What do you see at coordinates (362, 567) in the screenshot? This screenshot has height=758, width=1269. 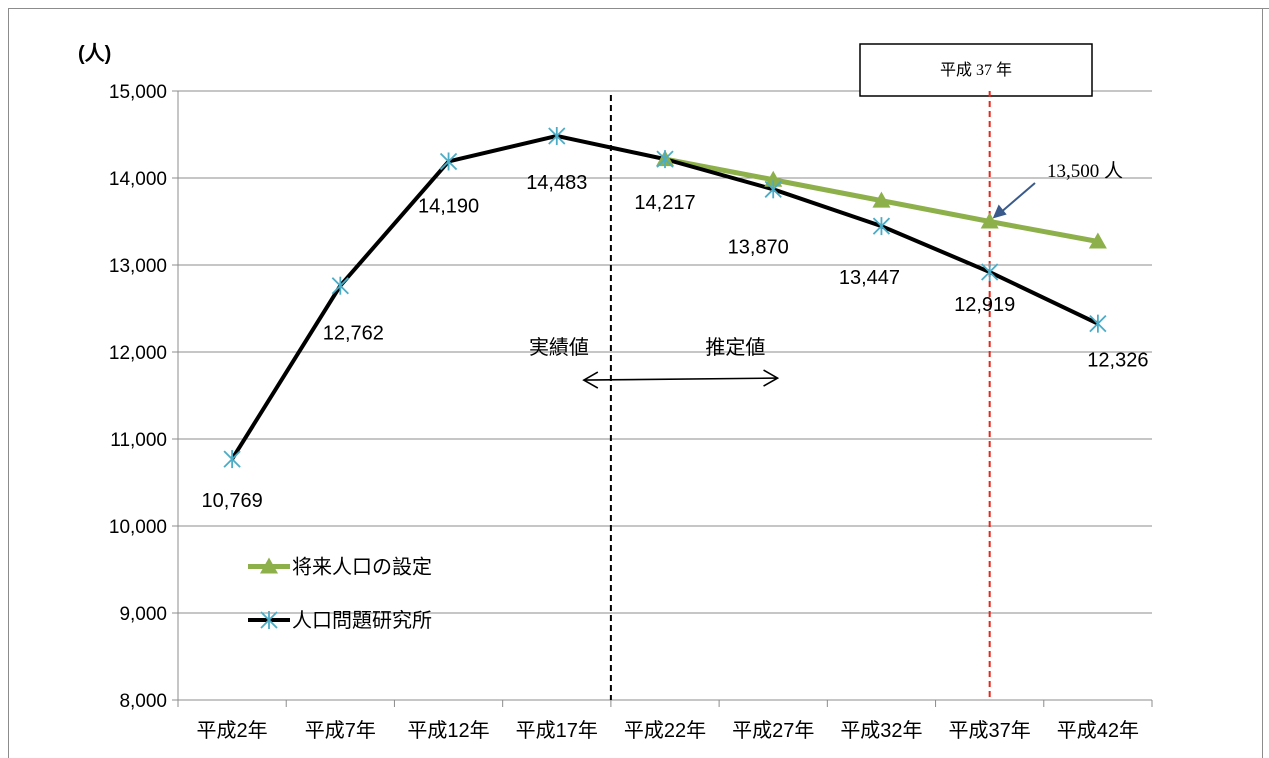 I see `legend-label-projection: 将来人口の設定` at bounding box center [362, 567].